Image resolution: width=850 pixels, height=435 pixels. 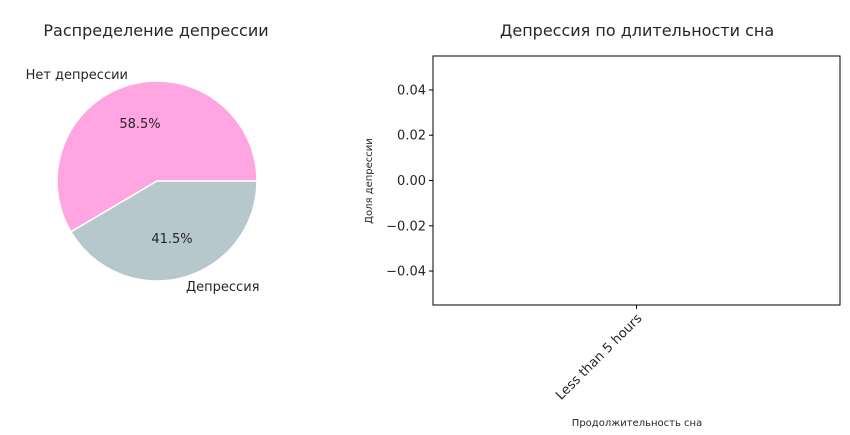 I want to click on x-axis-label: Продолжительность сна, so click(x=637, y=423).